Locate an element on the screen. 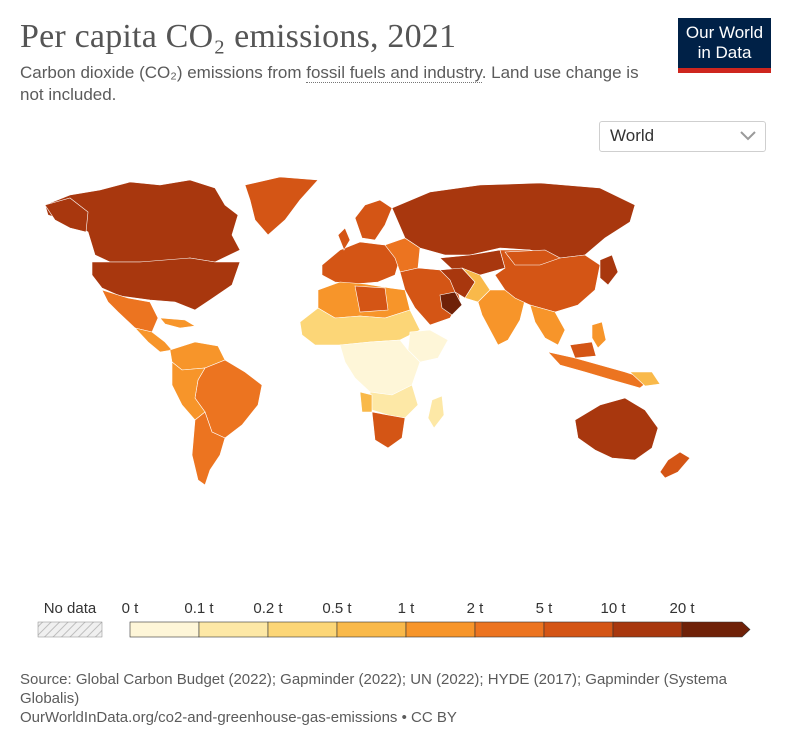 The image size is (800, 732). legend-bin-arrow is located at coordinates (716, 629).